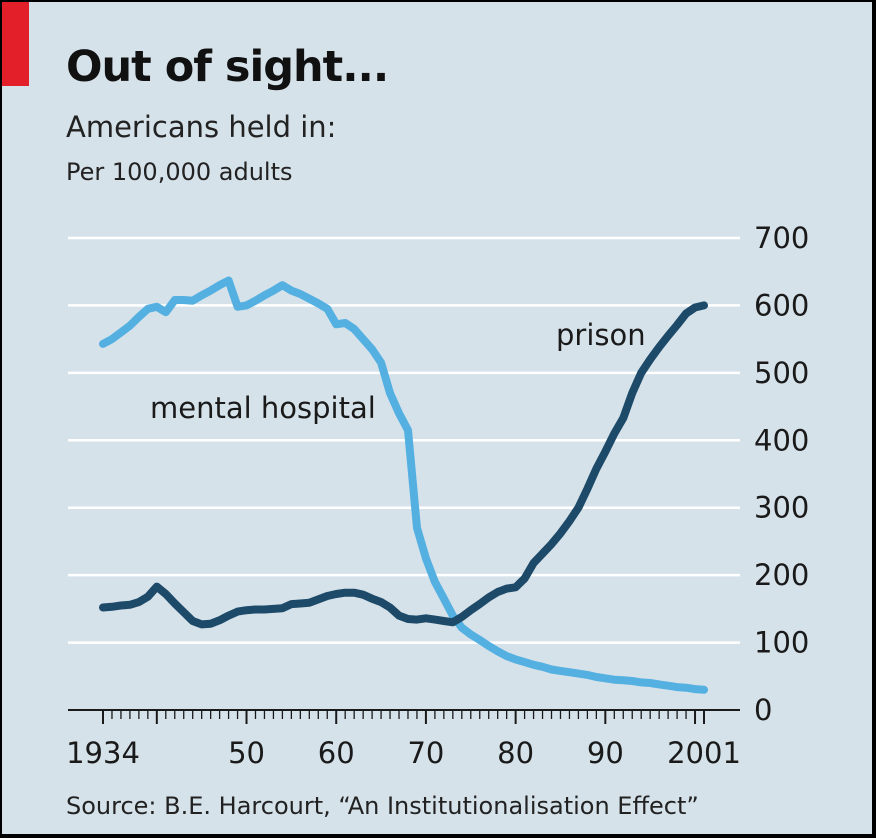 The height and width of the screenshot is (838, 876). What do you see at coordinates (15, 44) in the screenshot?
I see `red-accent-tag` at bounding box center [15, 44].